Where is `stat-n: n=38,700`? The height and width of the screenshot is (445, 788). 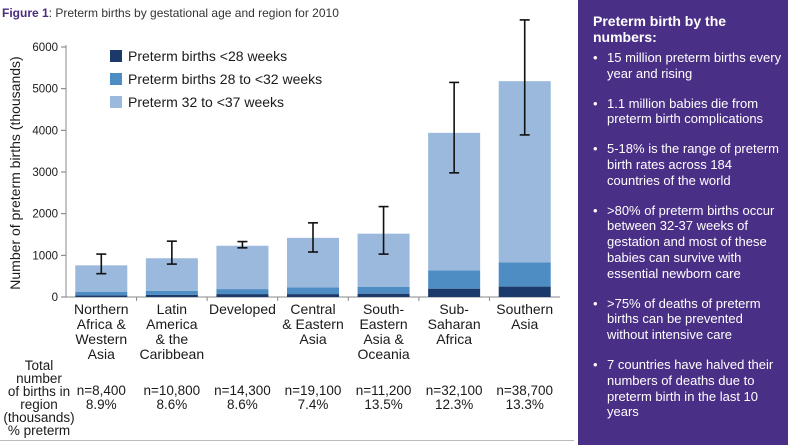
stat-n: n=38,700 is located at coordinates (525, 390).